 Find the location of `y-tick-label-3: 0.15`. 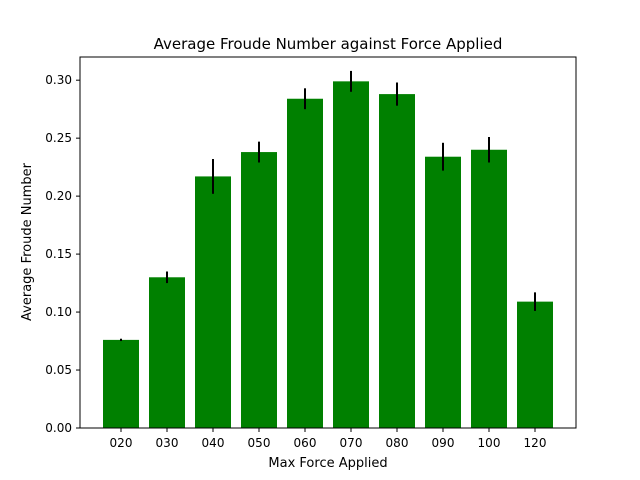

y-tick-label-3: 0.15 is located at coordinates (58, 254).